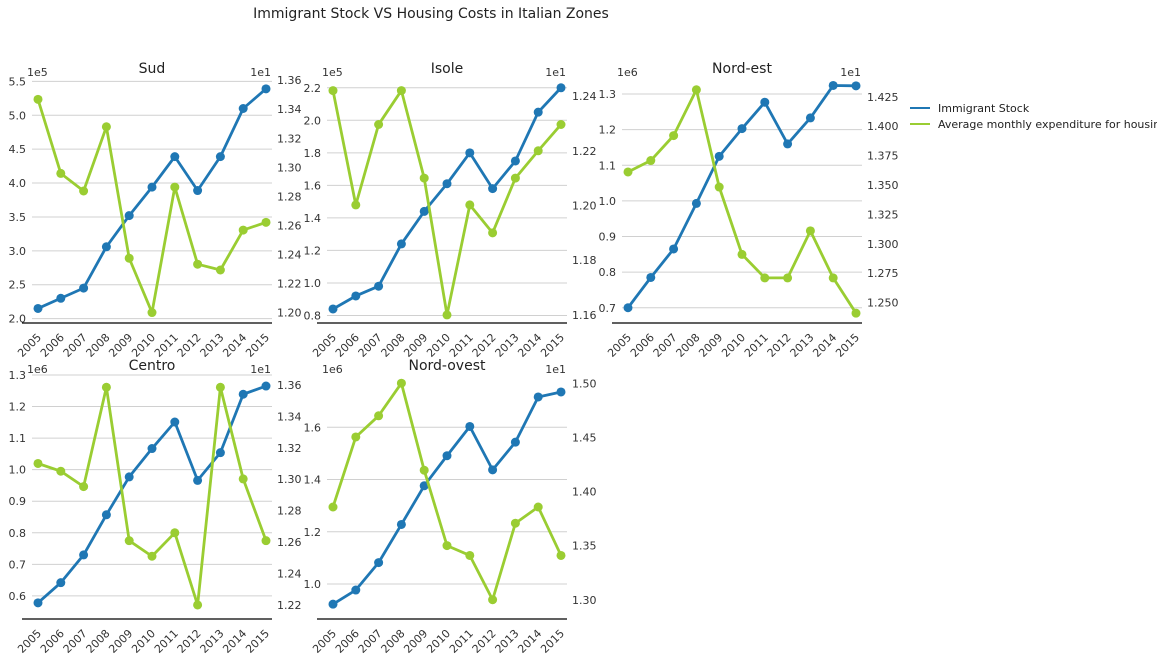 The width and height of the screenshot is (1157, 658). What do you see at coordinates (289, 448) in the screenshot?
I see `right-tick-label: 1.32` at bounding box center [289, 448].